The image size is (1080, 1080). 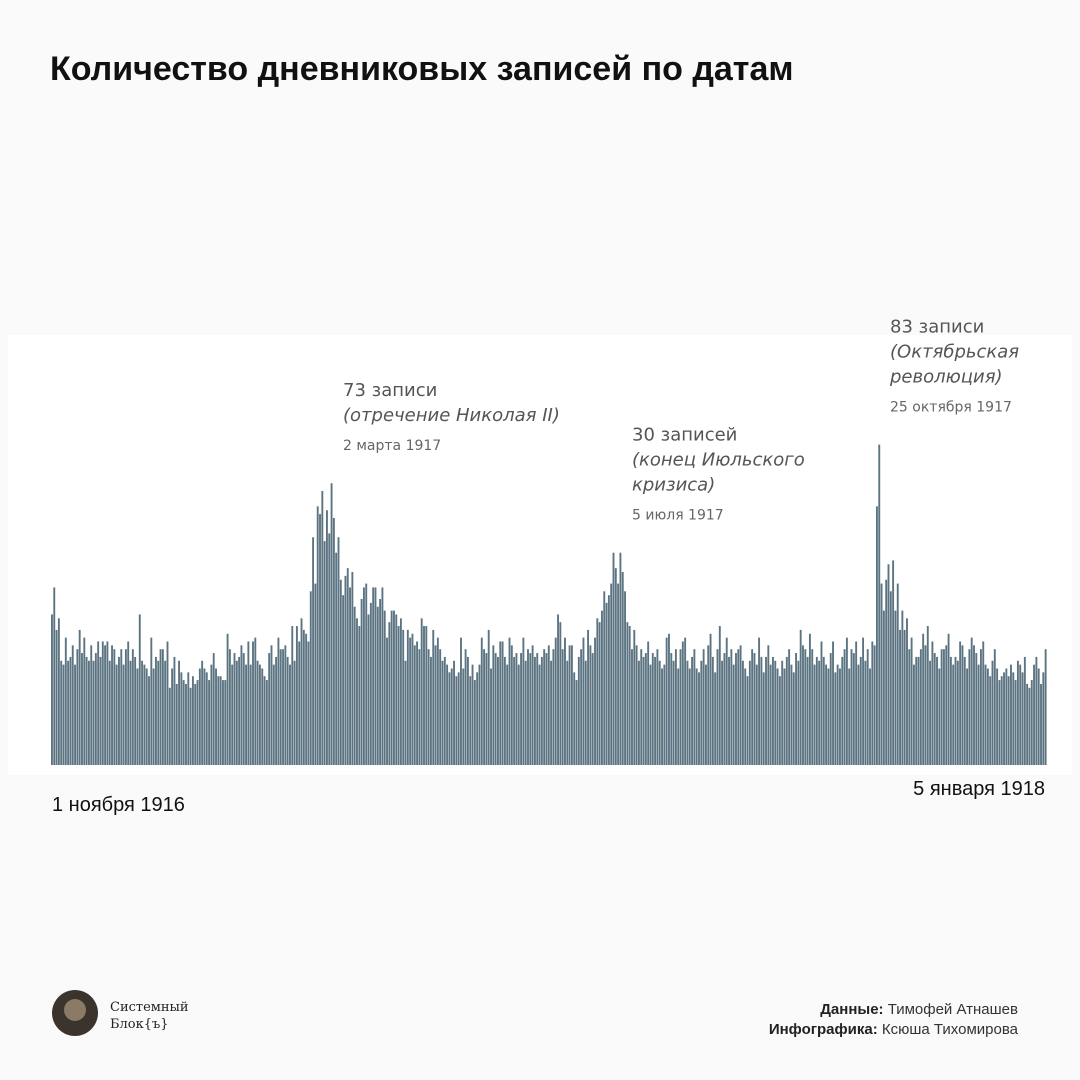 What do you see at coordinates (673, 485) in the screenshot?
I see `annotation-line: кризиса)` at bounding box center [673, 485].